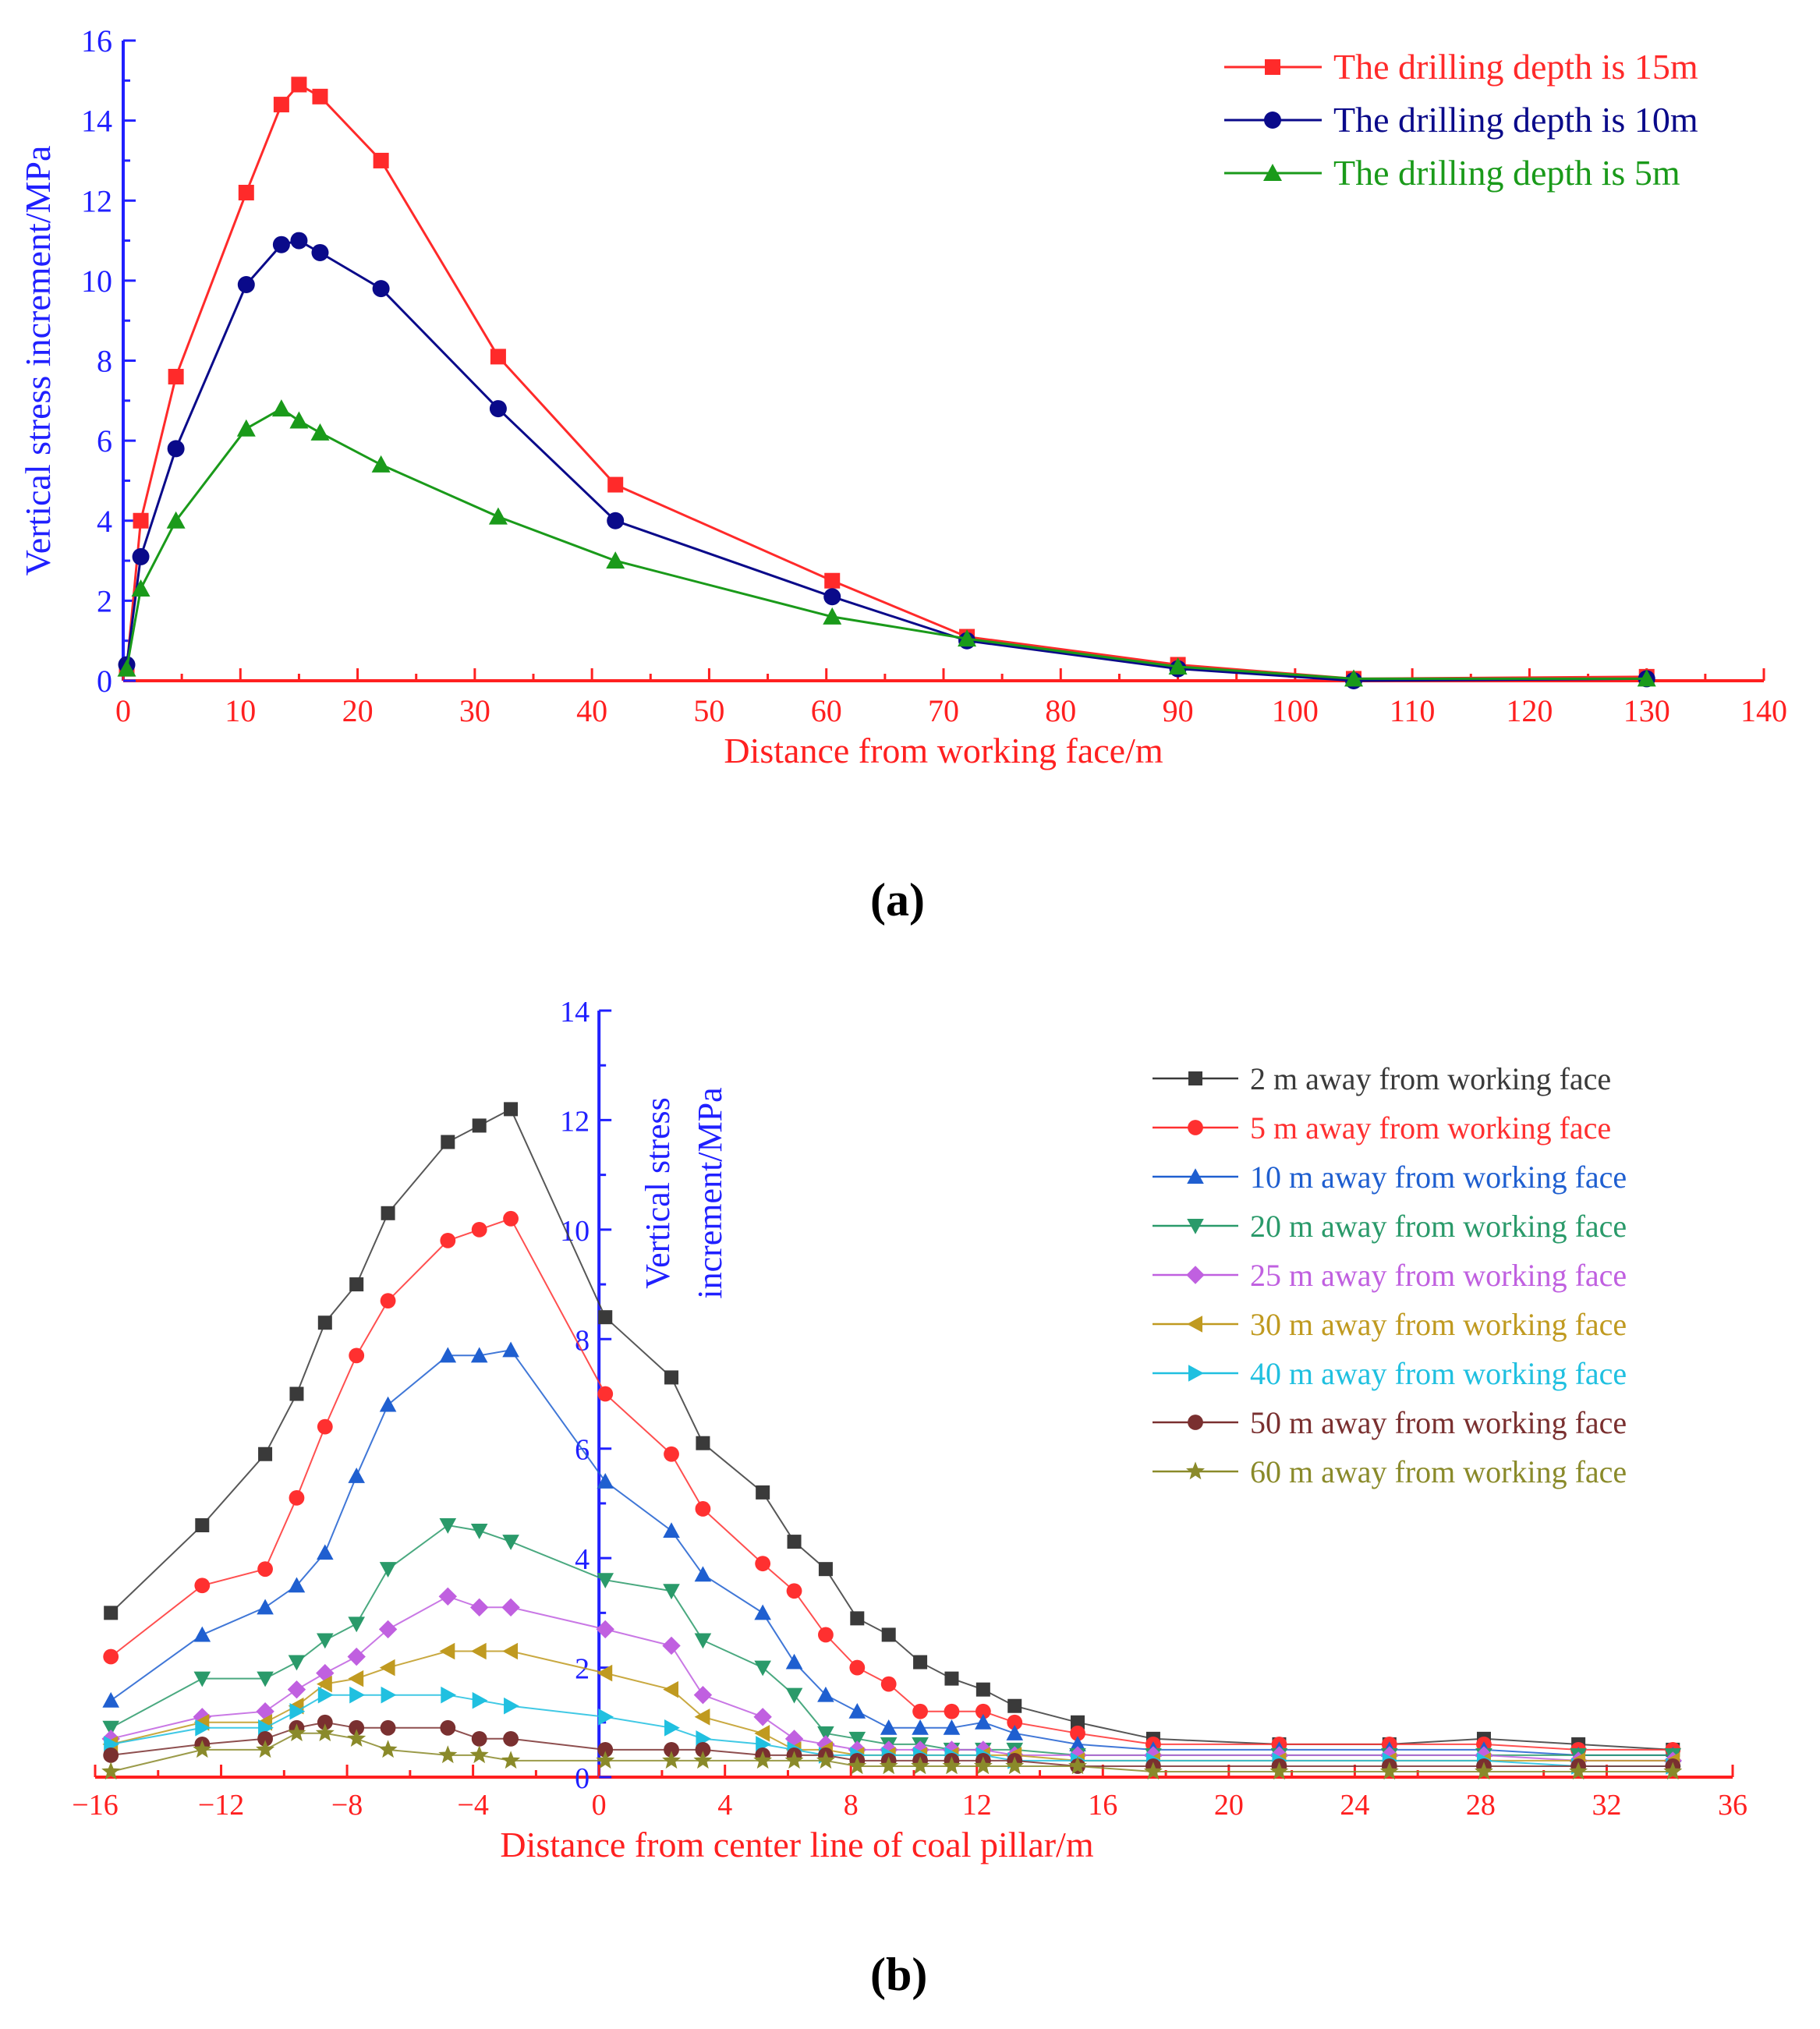  What do you see at coordinates (851, 1806) in the screenshot?
I see `chart-b-x-tick-label: 8` at bounding box center [851, 1806].